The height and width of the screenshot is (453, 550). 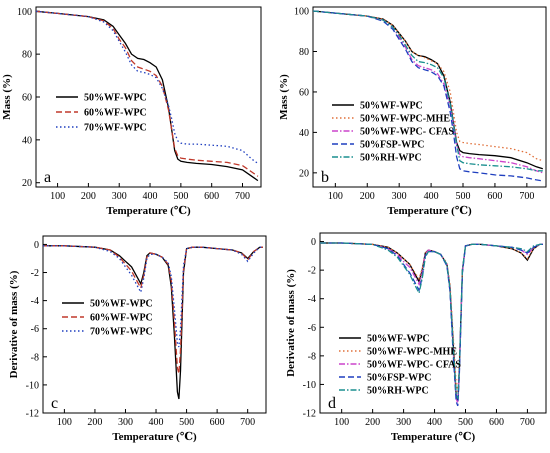 I want to click on panel-label: b, so click(x=325, y=177).